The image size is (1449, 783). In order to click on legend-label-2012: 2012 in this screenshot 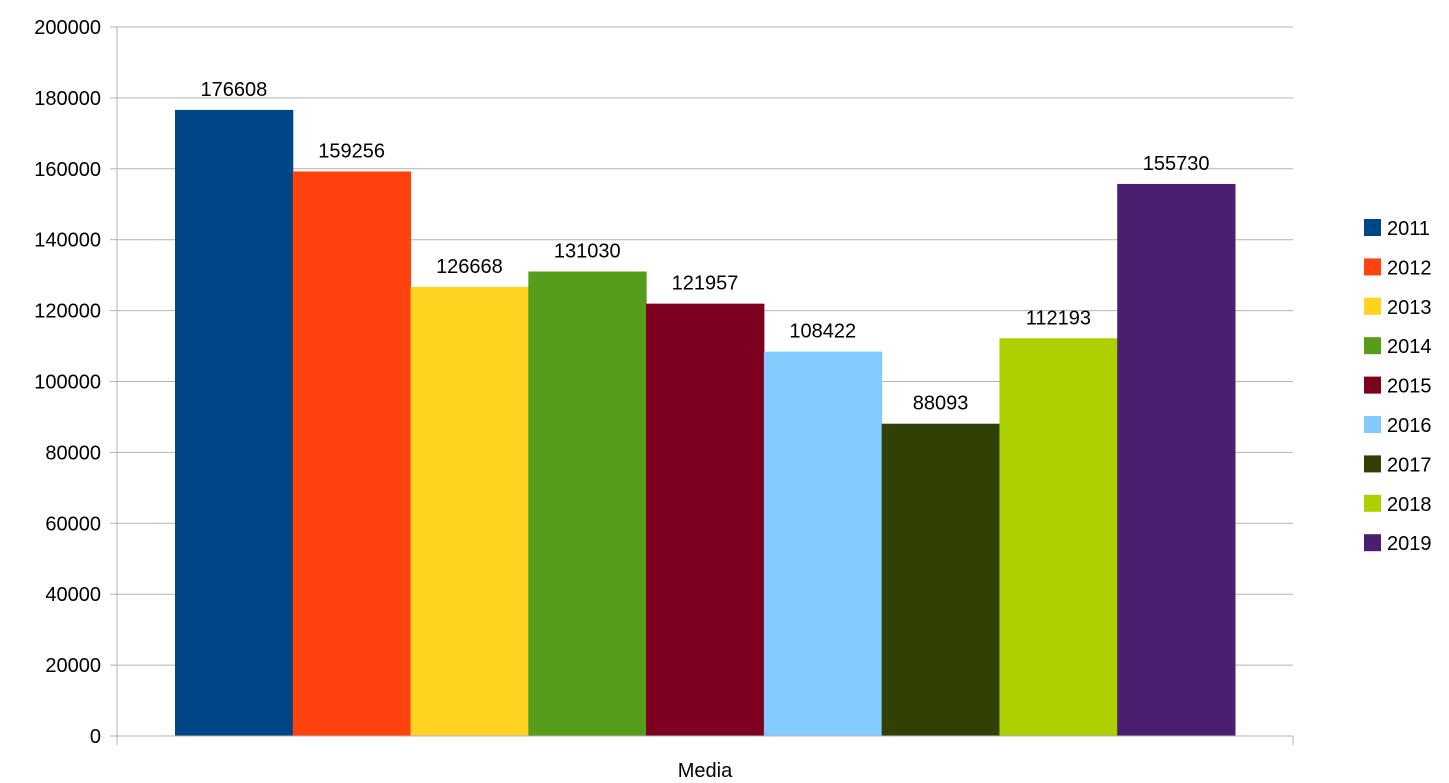, I will do `click(1409, 268)`.